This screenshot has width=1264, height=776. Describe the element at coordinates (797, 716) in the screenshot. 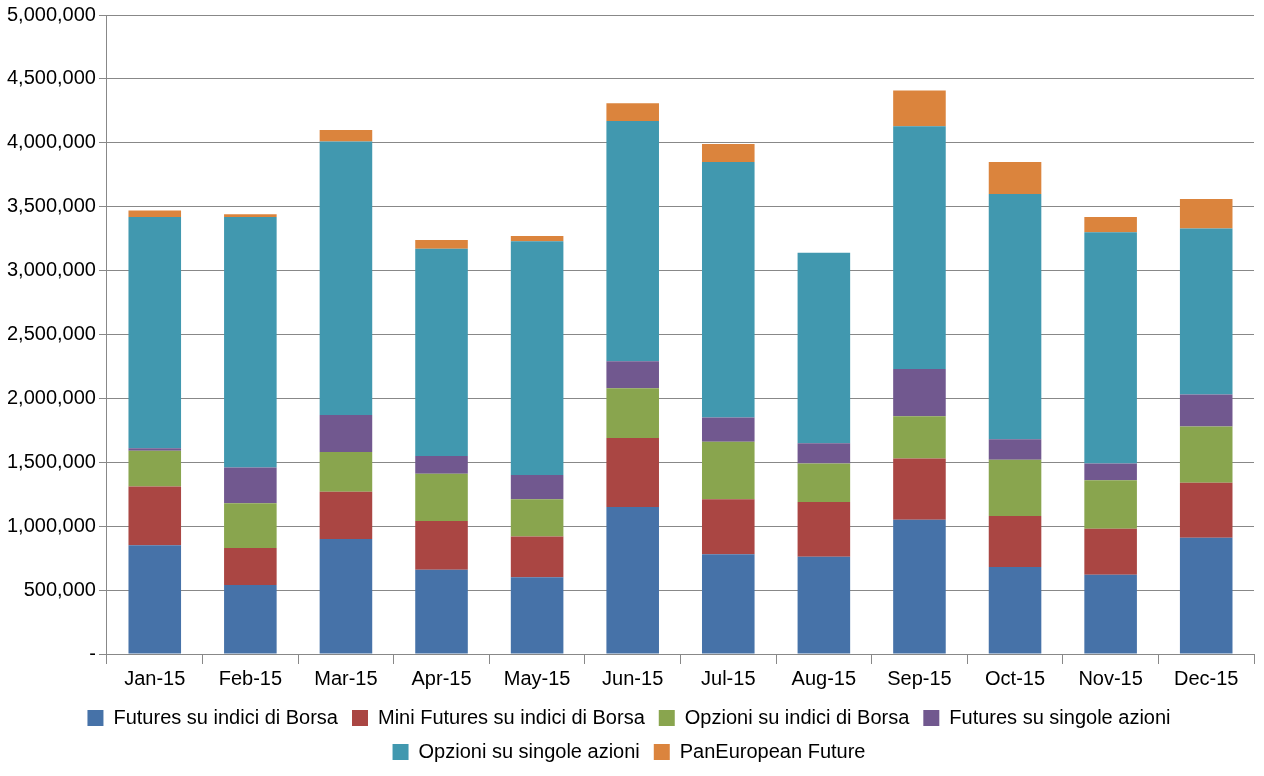

I see `legend-label: Opzioni su indici di Borsa` at that location.